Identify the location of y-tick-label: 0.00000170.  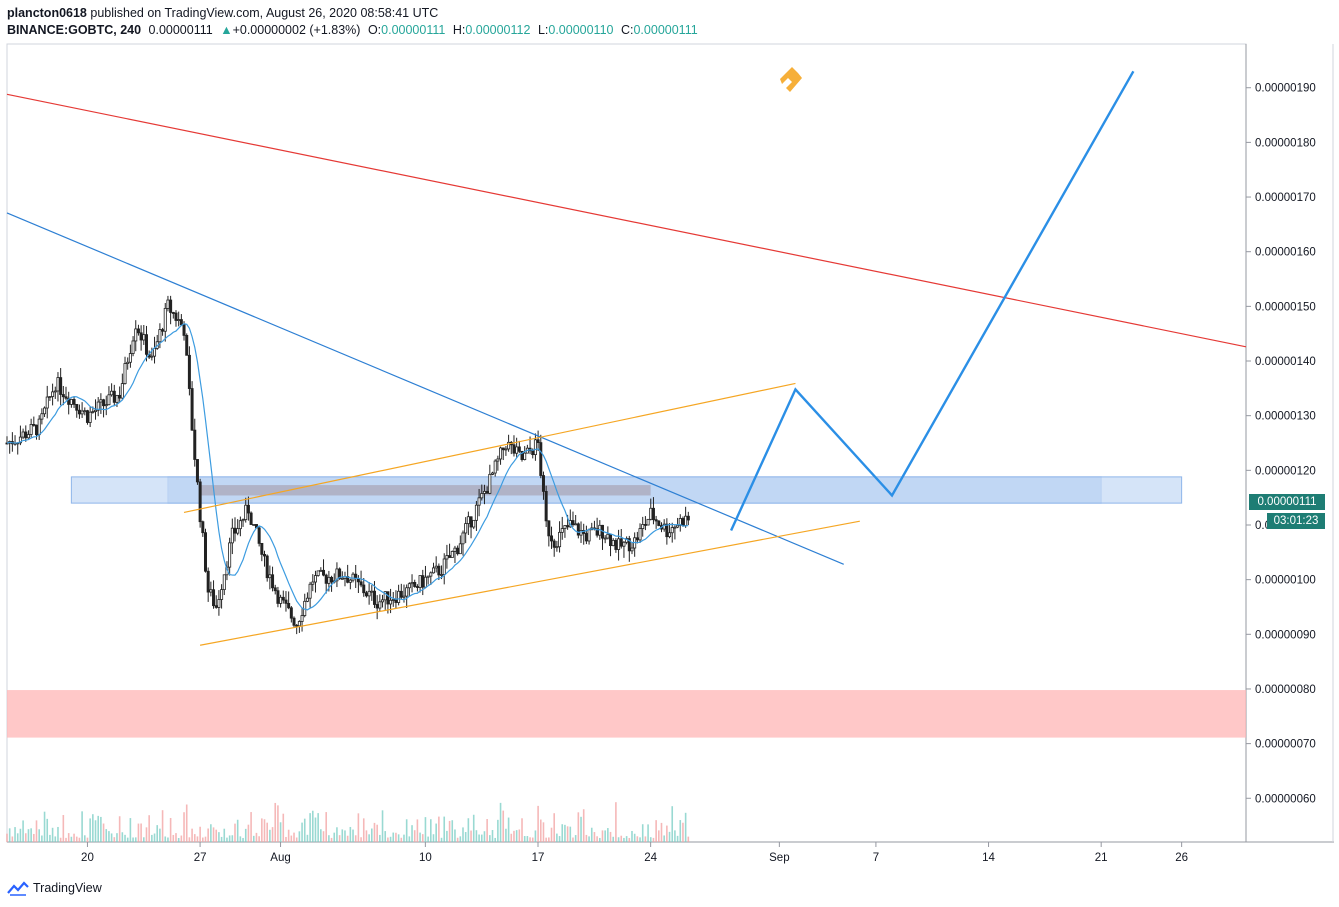
(1285, 198).